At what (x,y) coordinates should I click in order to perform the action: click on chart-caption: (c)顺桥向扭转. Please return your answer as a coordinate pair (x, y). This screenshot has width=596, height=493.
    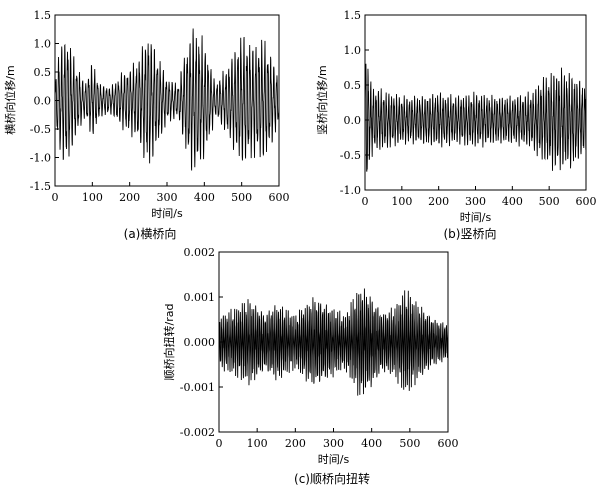
    Looking at the image, I should click on (332, 478).